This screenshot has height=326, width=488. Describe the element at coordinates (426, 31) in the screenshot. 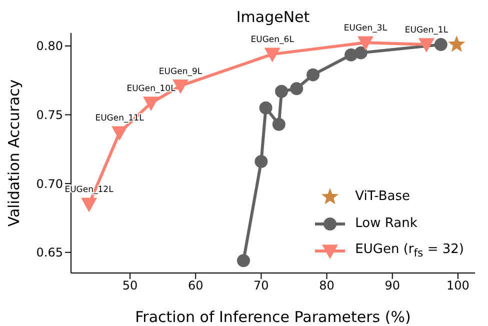

I see `annotation: EUGen_1L` at that location.